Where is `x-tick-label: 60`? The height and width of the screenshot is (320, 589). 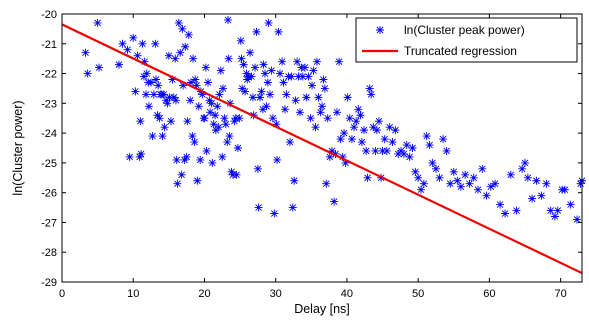
x-tick-label: 60 is located at coordinates (489, 294).